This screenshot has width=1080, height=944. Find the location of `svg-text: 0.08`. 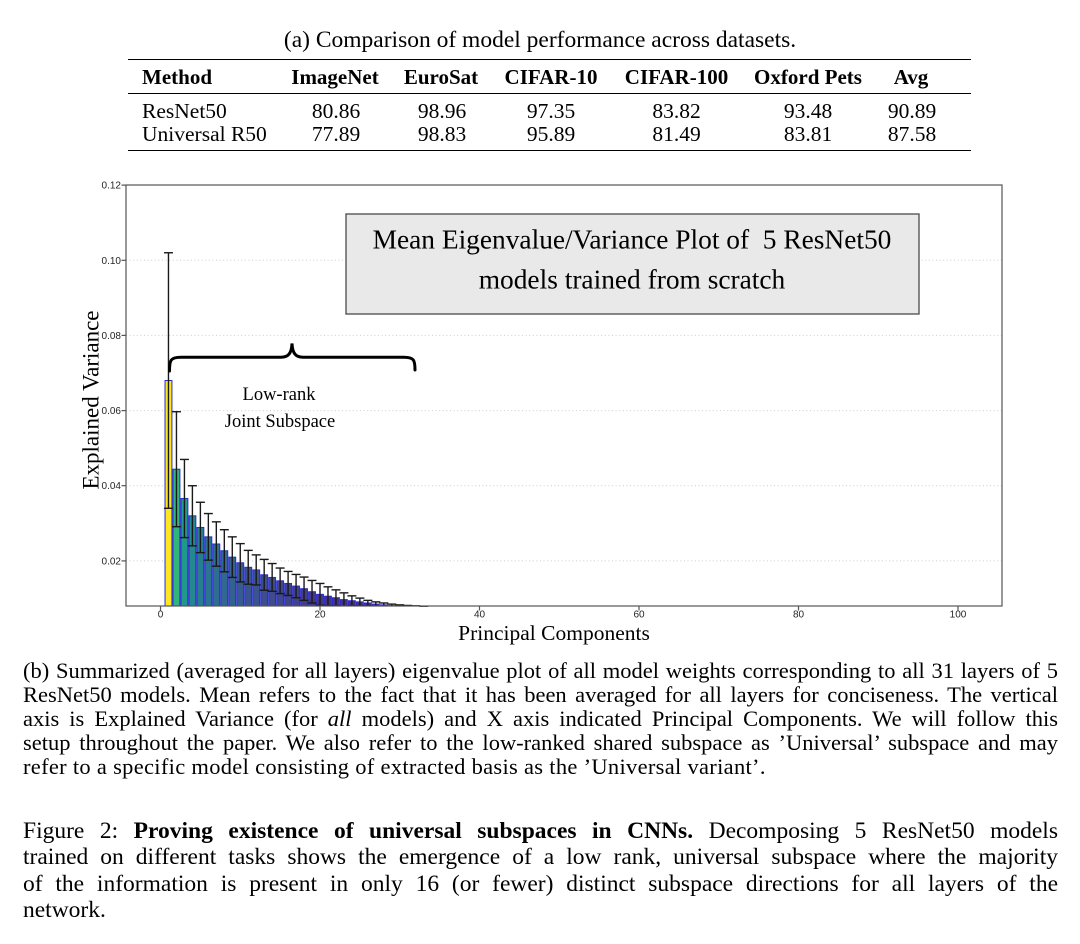

svg-text: 0.08 is located at coordinates (112, 336).